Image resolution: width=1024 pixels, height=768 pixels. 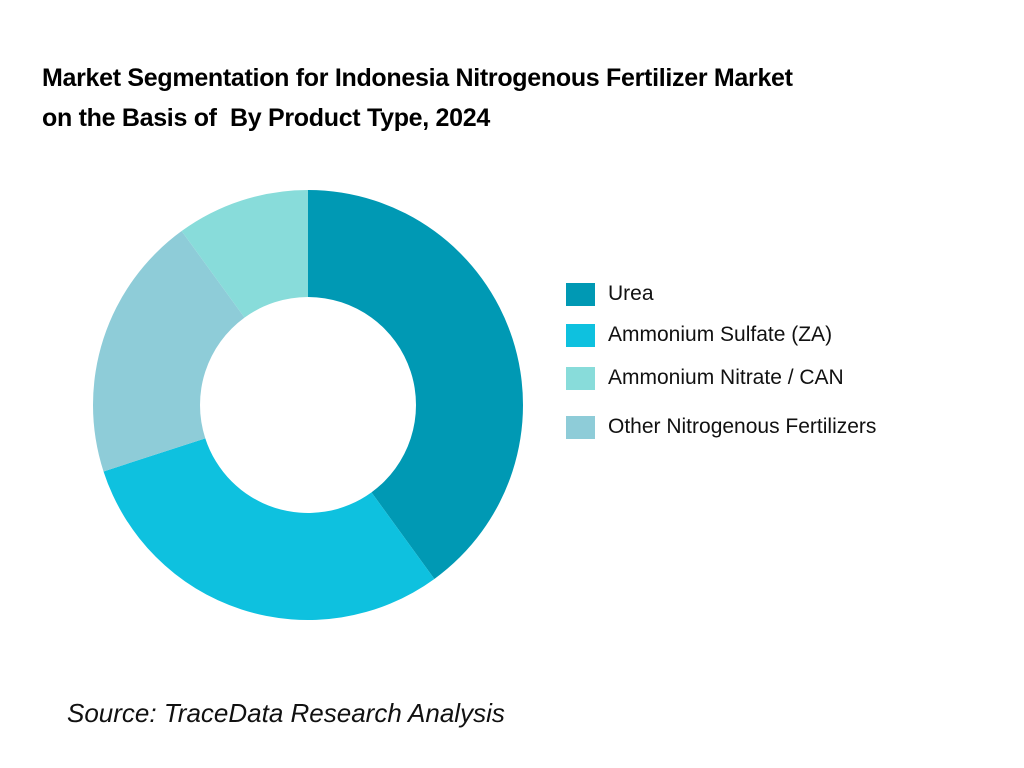 I want to click on source-note: Source: TraceData Research Analysis, so click(x=286, y=713).